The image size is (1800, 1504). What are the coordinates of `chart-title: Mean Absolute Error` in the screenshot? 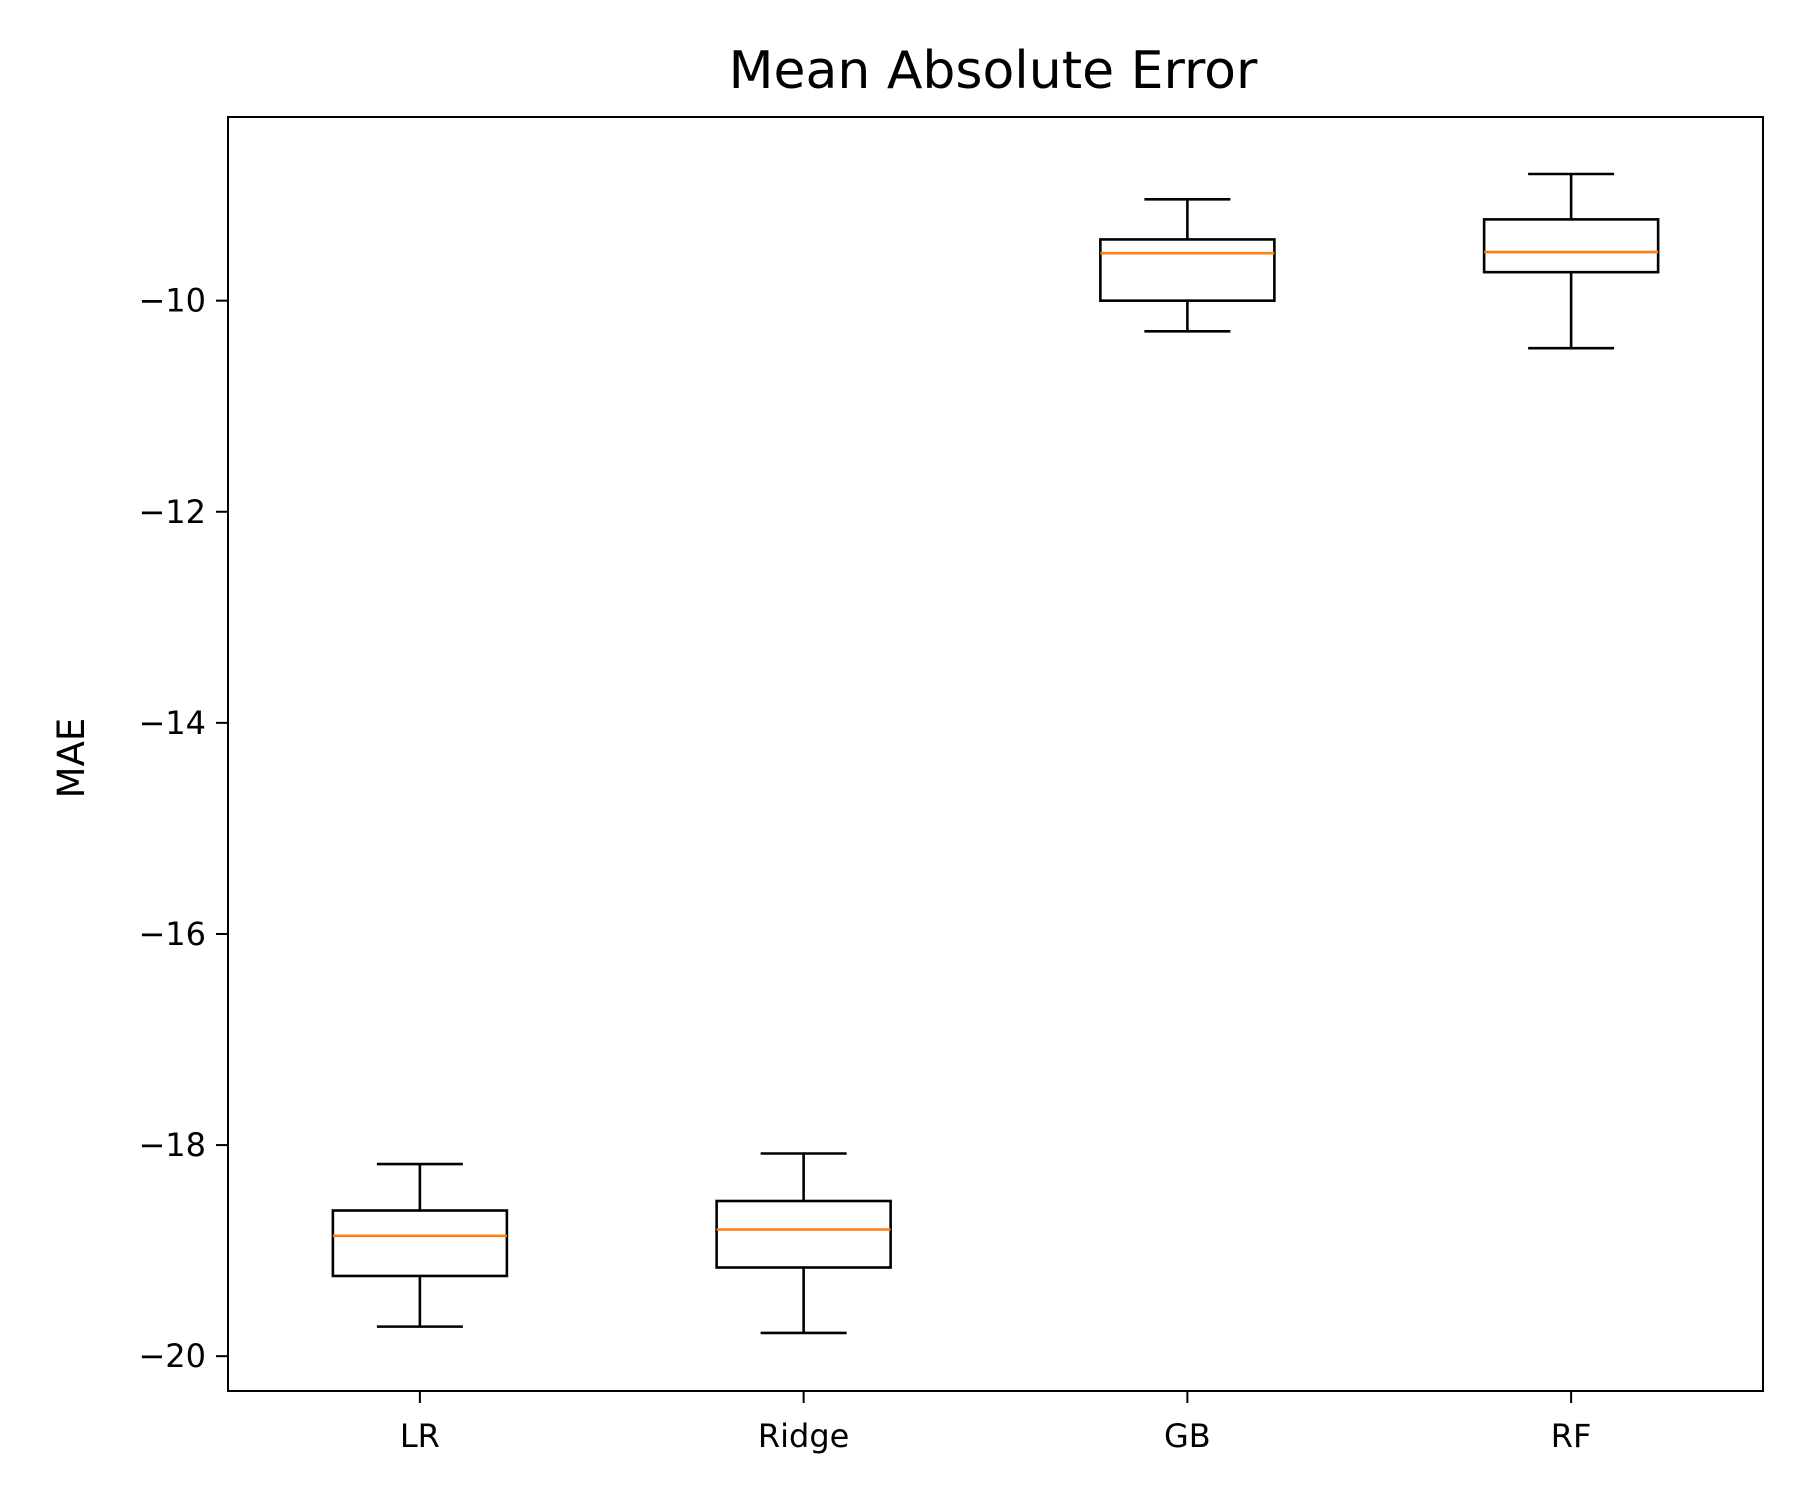 It's located at (993, 71).